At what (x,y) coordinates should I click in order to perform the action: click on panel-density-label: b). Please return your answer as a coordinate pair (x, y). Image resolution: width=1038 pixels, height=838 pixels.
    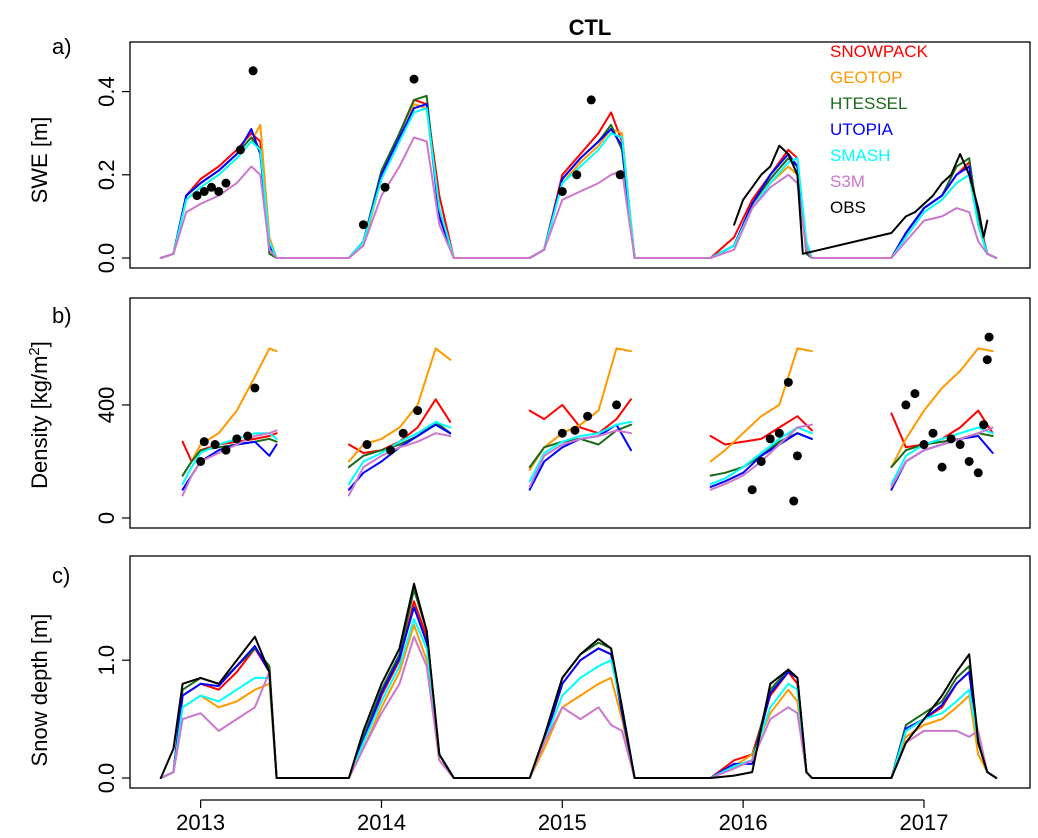
    Looking at the image, I should click on (62, 315).